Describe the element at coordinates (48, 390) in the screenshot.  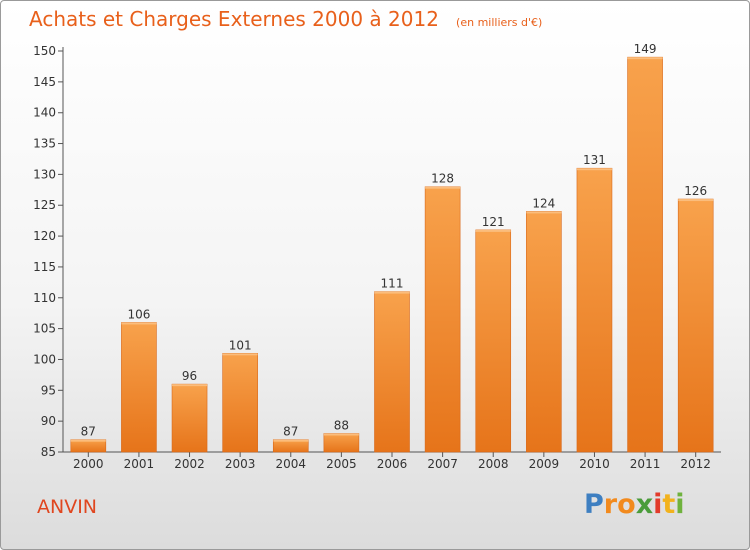
I see `y-tick-label: 95` at that location.